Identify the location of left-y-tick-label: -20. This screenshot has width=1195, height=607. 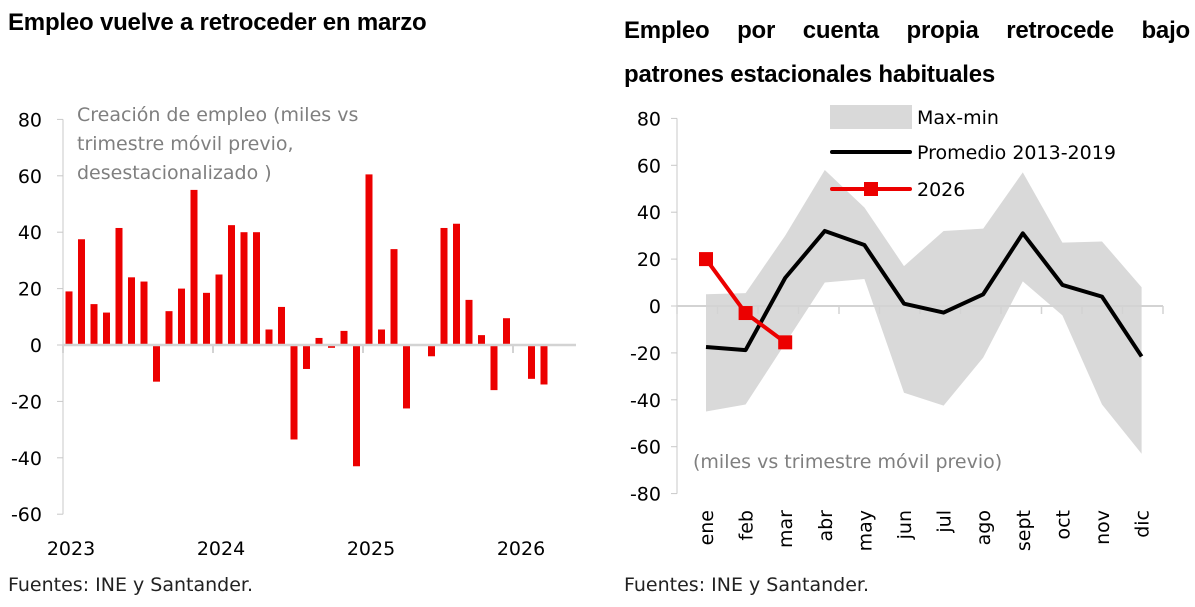
(26, 402).